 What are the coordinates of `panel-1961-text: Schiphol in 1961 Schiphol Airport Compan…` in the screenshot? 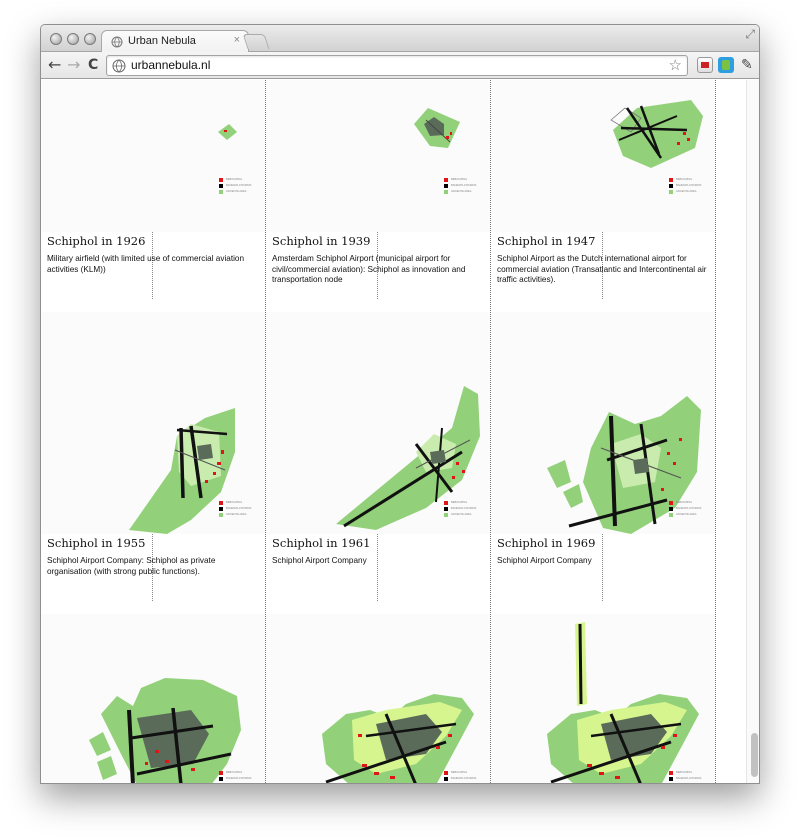 It's located at (378, 574).